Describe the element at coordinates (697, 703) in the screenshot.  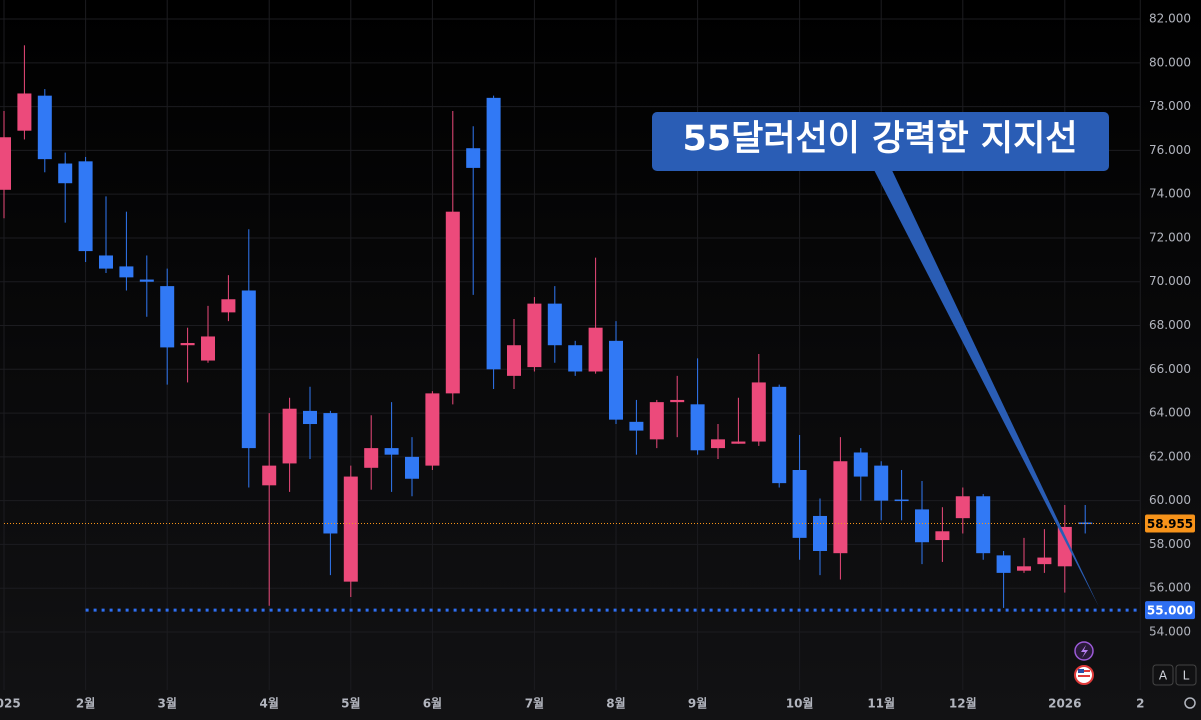
I see `x-tick-label: 9월` at that location.